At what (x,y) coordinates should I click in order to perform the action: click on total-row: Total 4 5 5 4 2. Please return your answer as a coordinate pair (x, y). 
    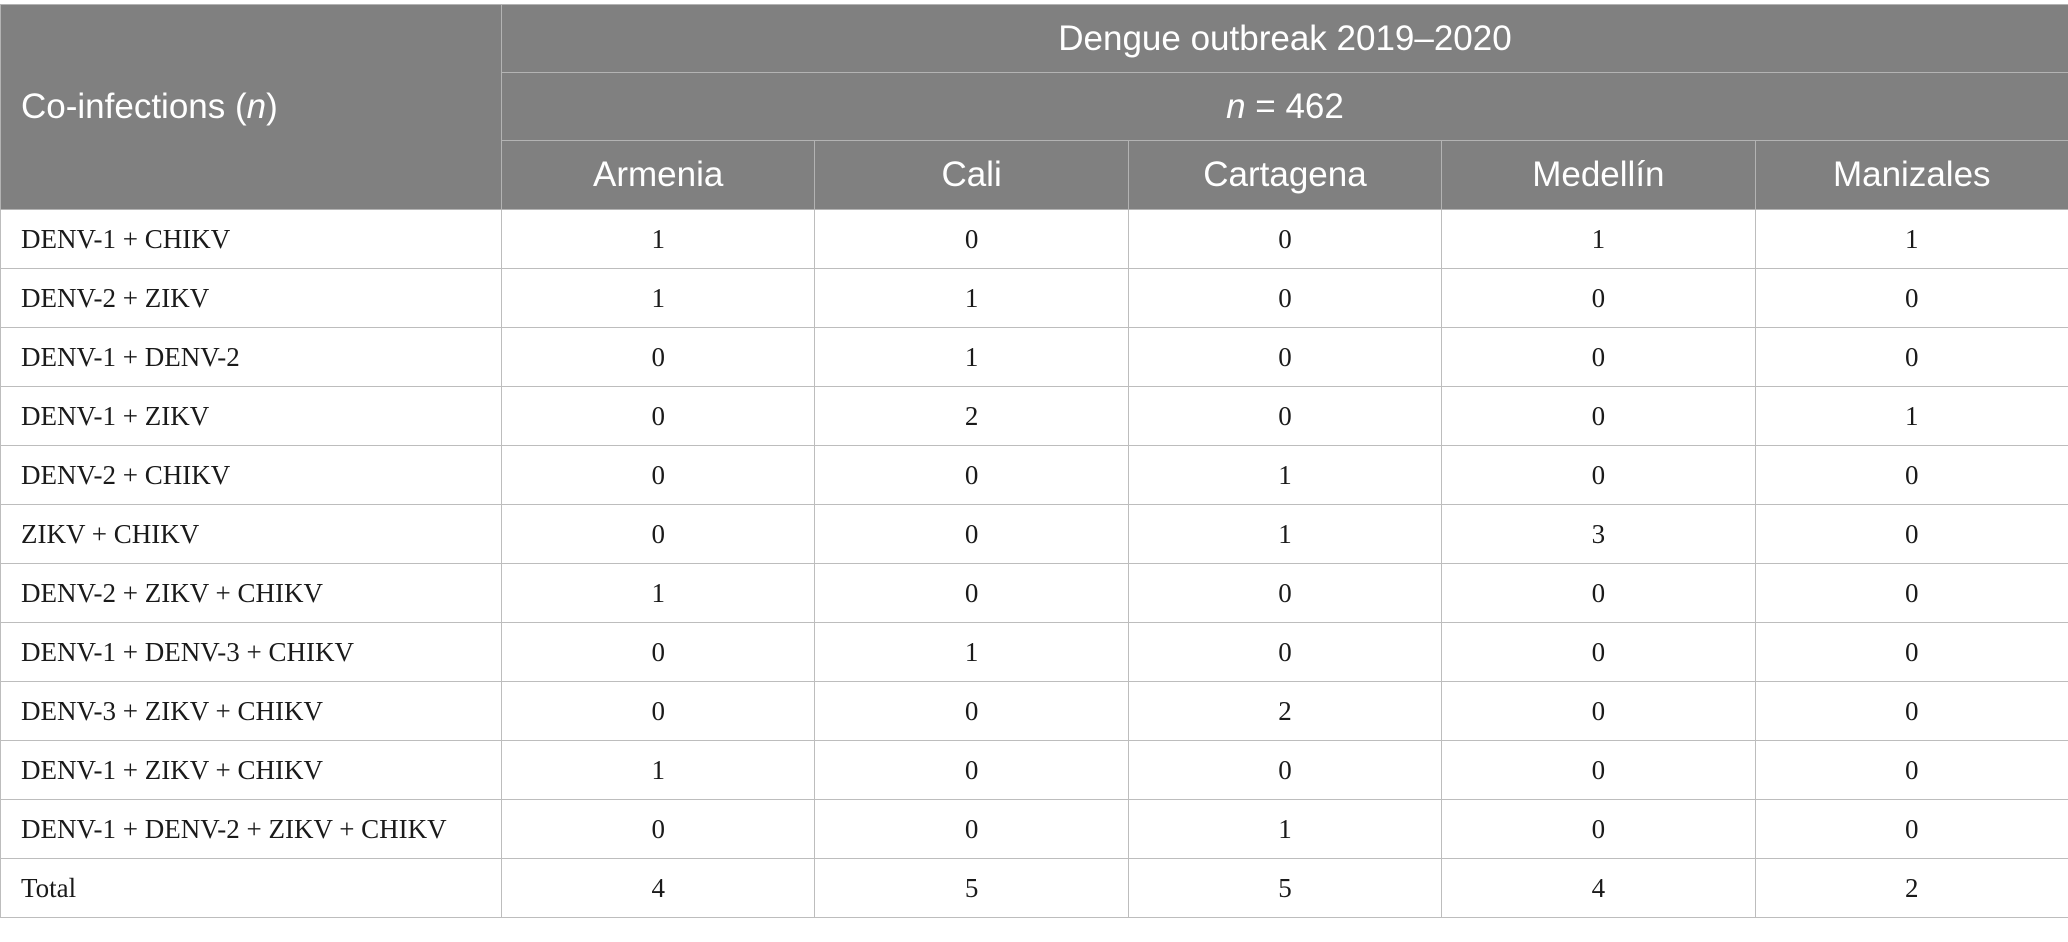
    Looking at the image, I should click on (1034, 888).